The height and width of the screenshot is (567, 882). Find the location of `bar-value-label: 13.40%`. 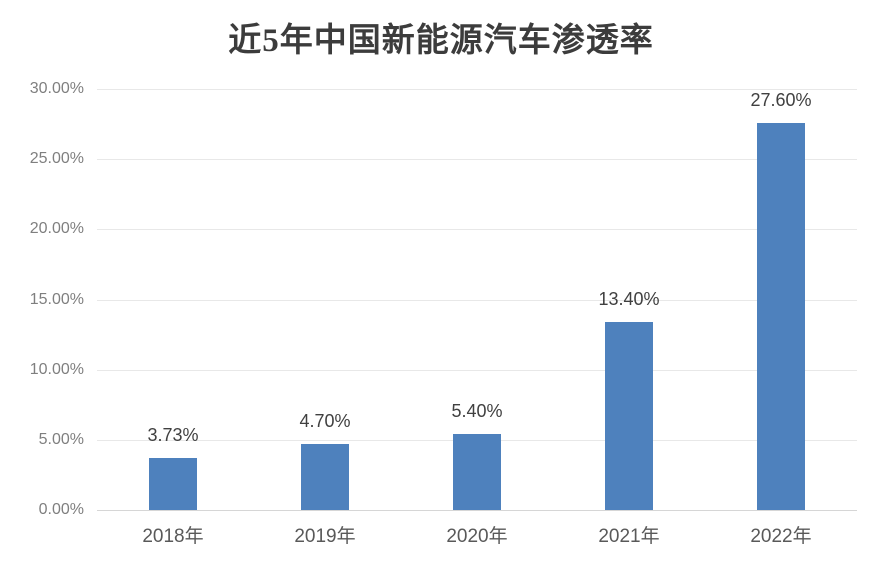

bar-value-label: 13.40% is located at coordinates (629, 298).